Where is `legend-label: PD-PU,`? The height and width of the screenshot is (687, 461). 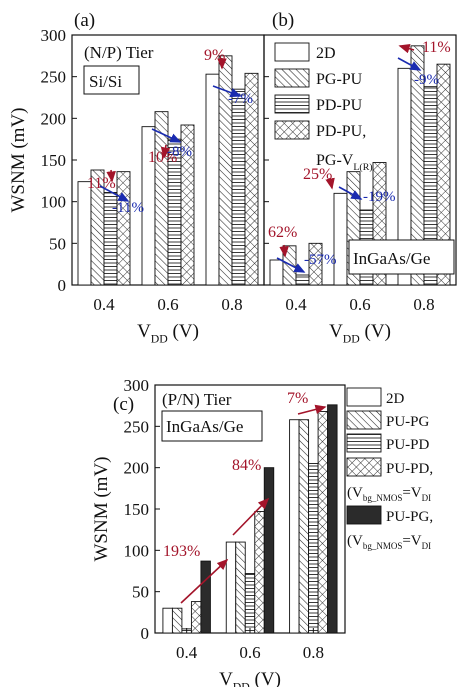
legend-label: PD-PU, is located at coordinates (341, 131).